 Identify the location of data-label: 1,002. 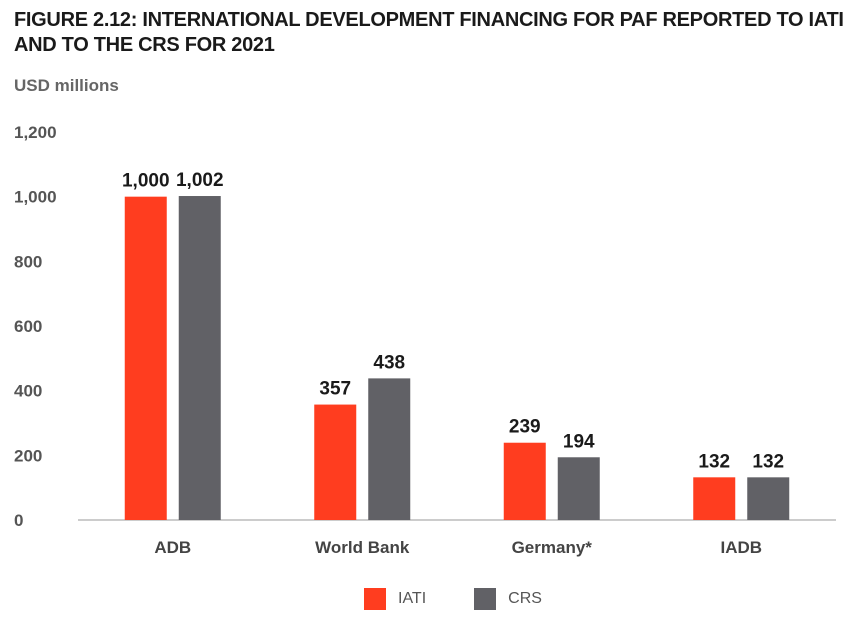
(200, 180).